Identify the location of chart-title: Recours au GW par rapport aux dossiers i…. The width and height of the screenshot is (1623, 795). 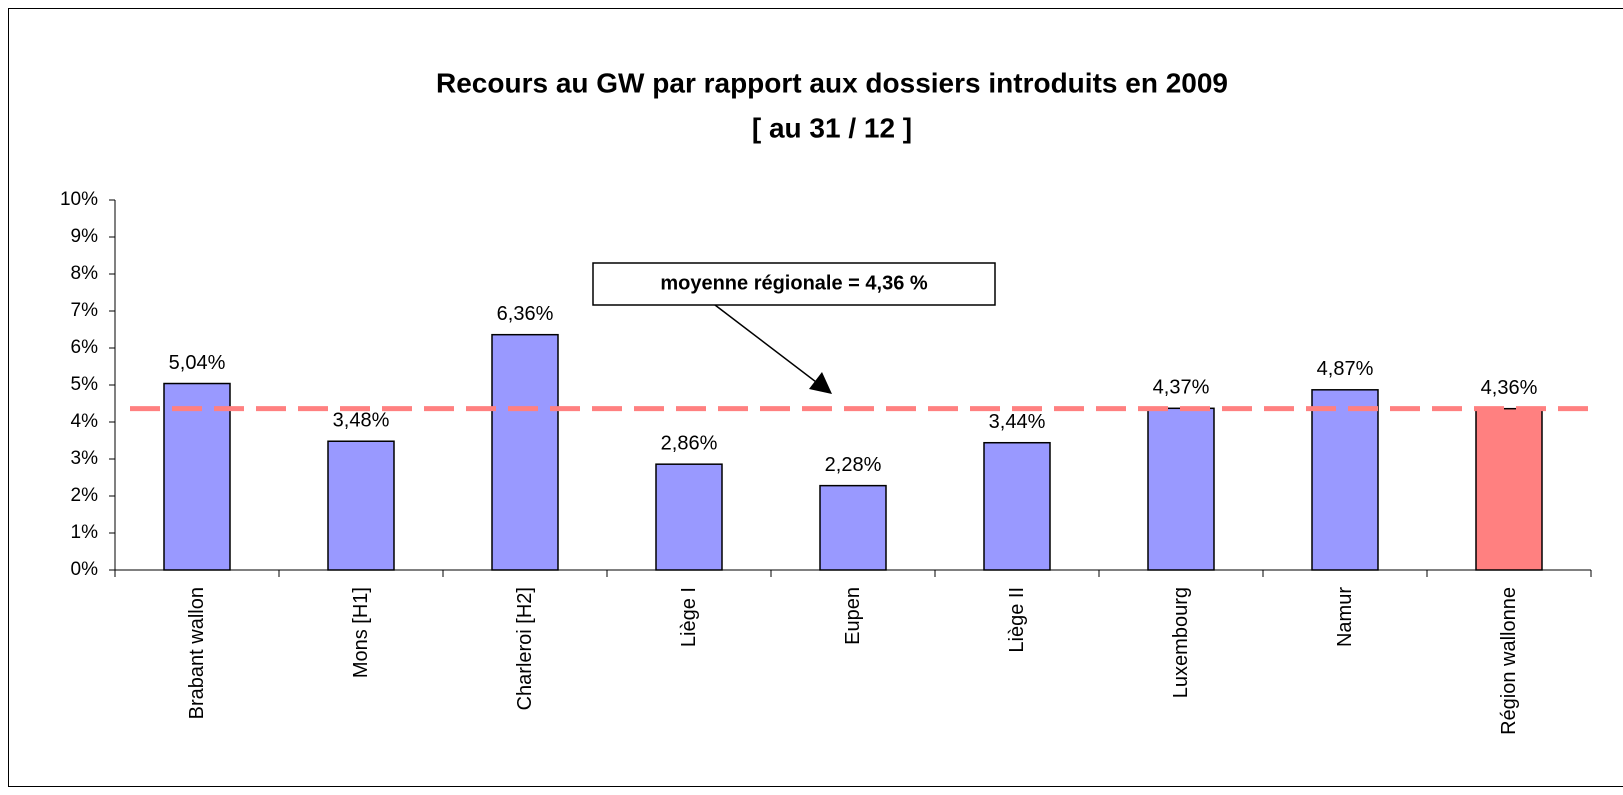
(832, 82).